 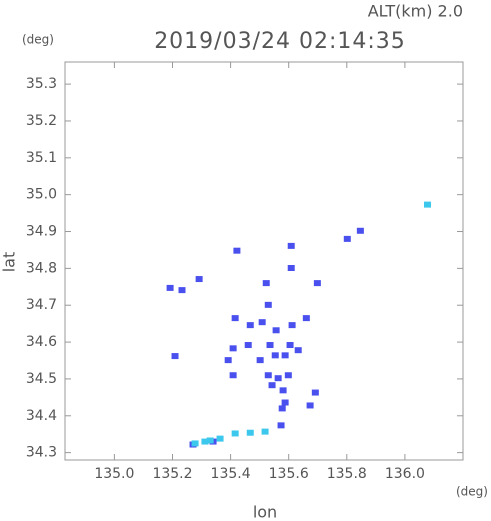 What do you see at coordinates (472, 492) in the screenshot?
I see `x-unit: (deg)` at bounding box center [472, 492].